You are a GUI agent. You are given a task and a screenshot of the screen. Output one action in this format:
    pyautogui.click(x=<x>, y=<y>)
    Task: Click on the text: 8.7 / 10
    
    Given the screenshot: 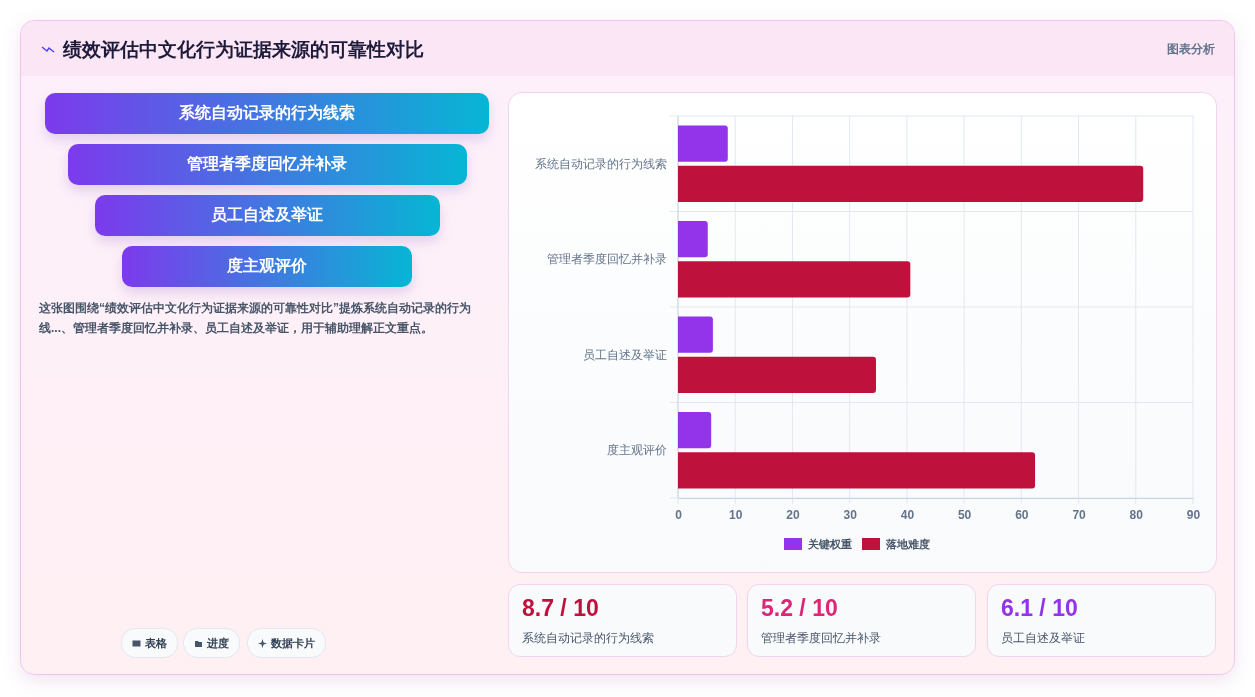 What is the action you would take?
    pyautogui.click(x=560, y=608)
    